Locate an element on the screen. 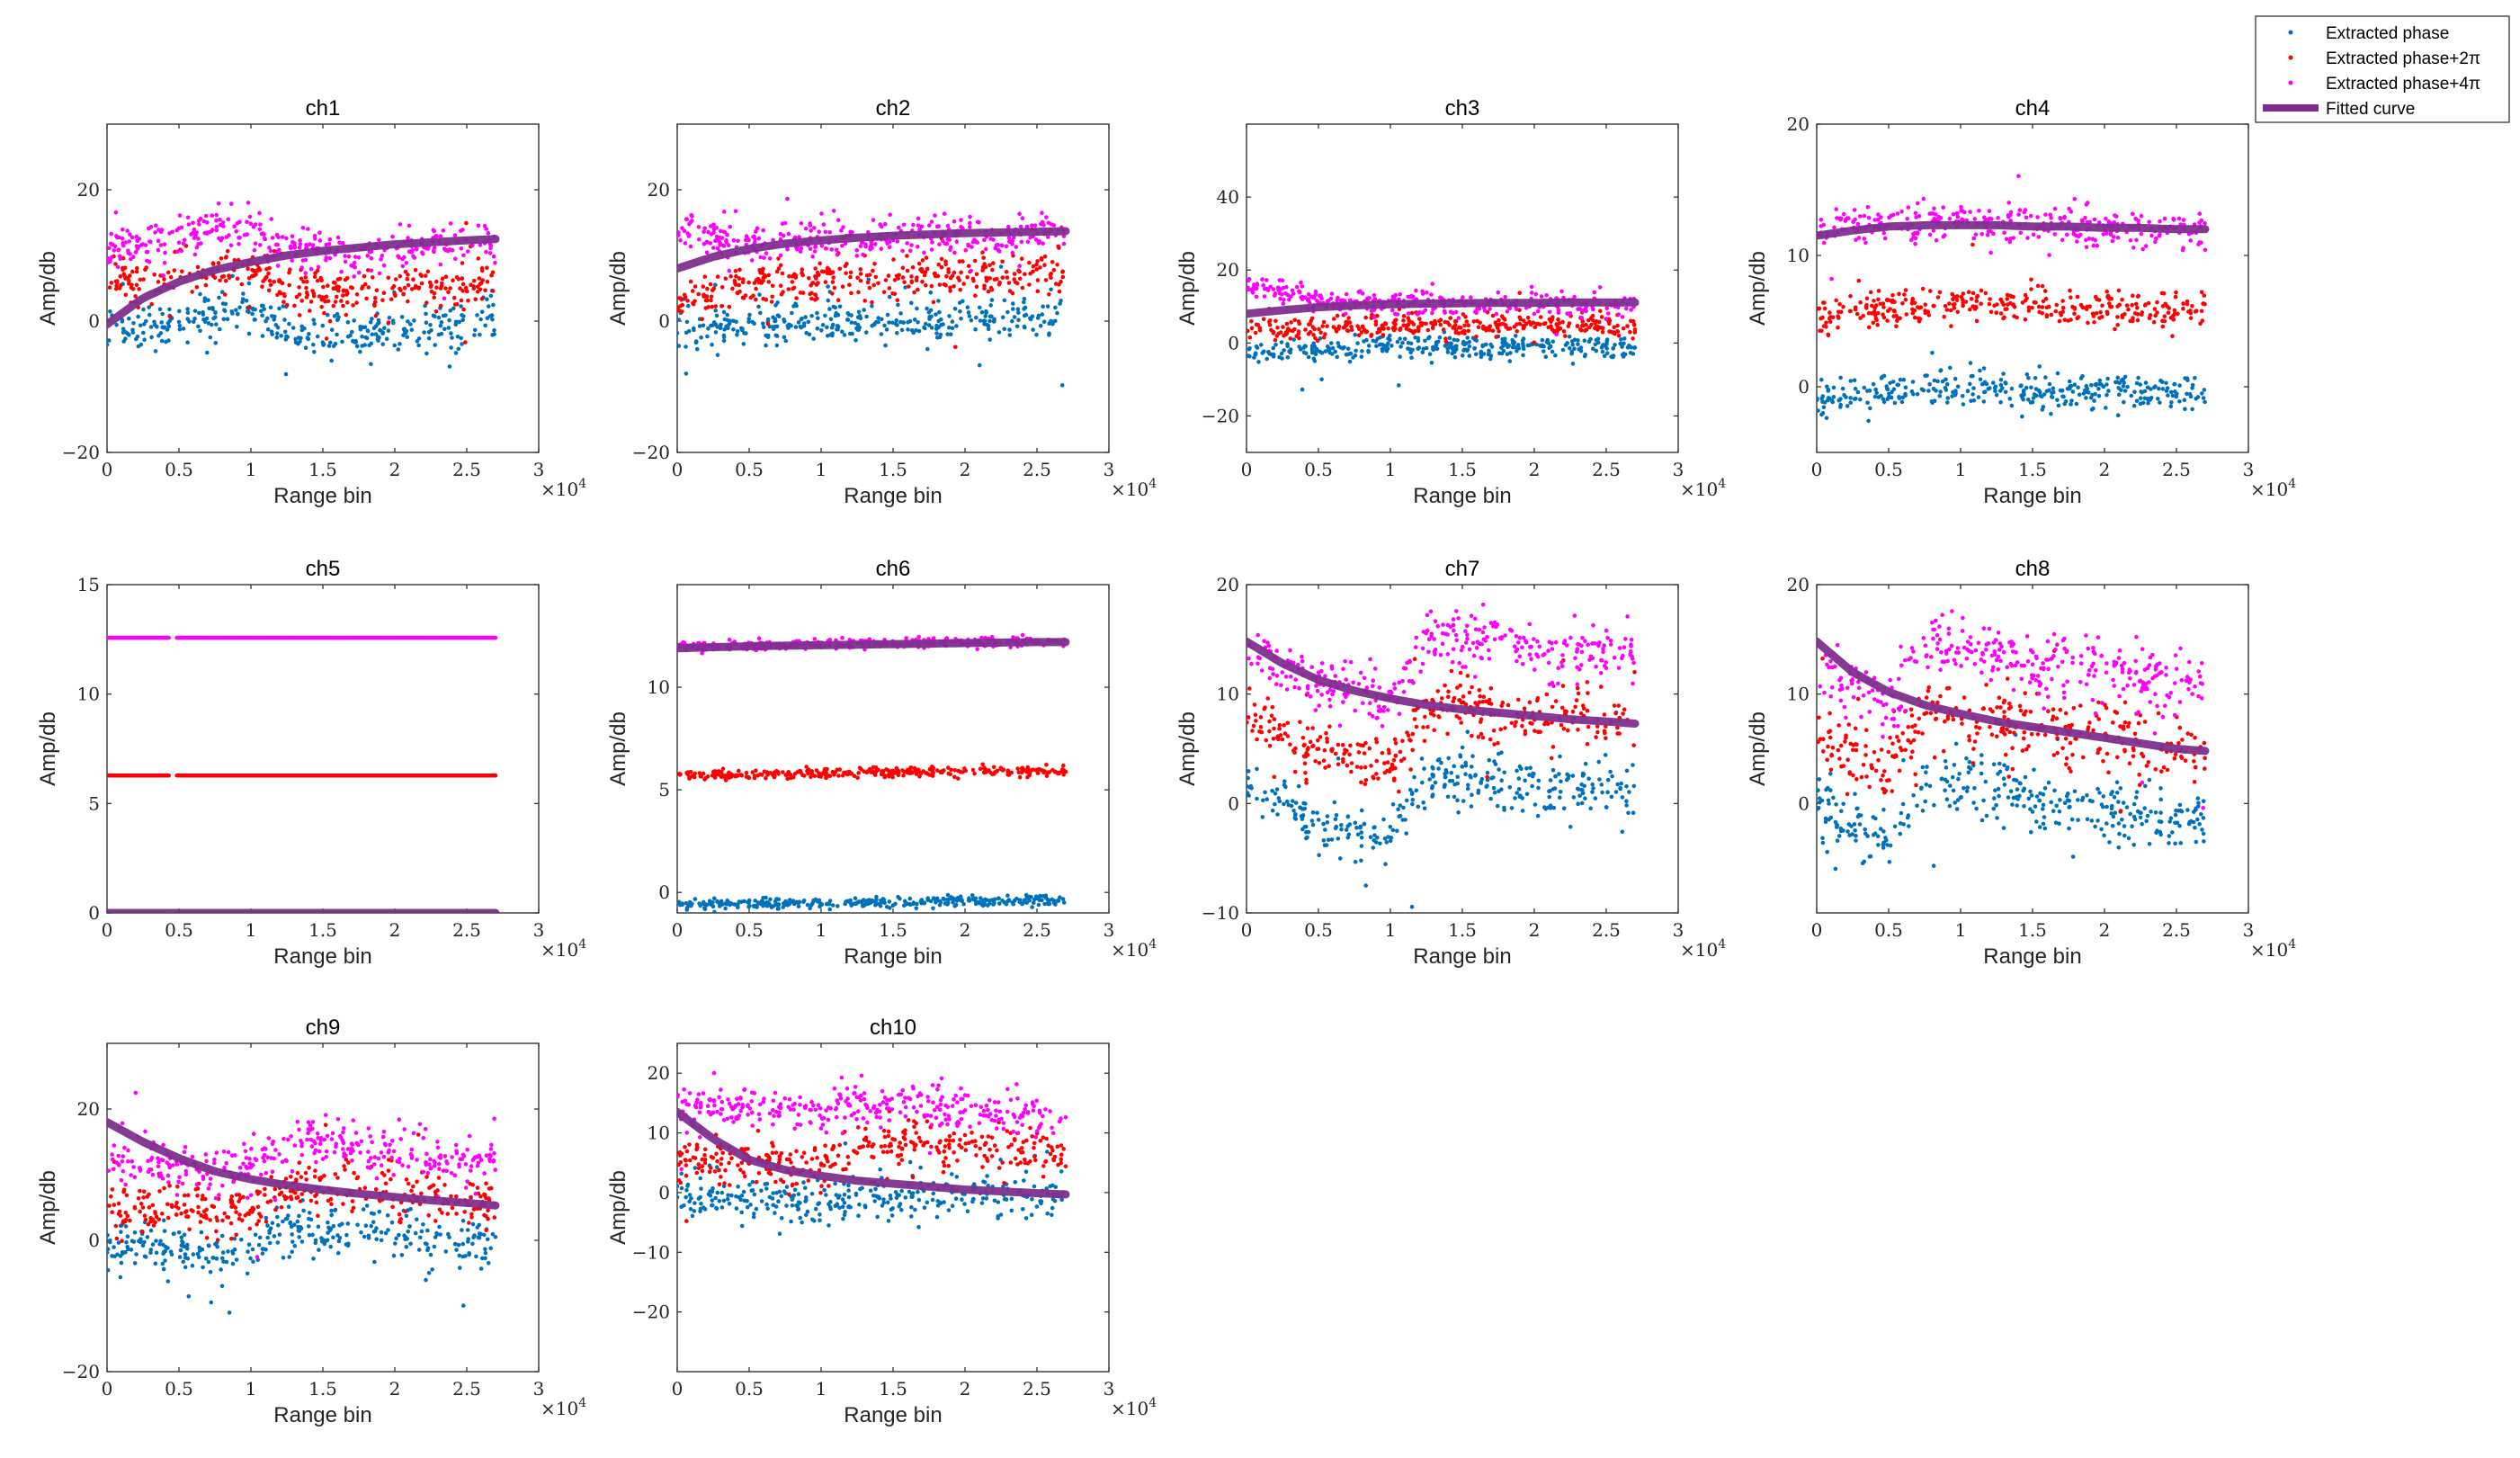  x-tick-label: 0.5 is located at coordinates (179, 930).